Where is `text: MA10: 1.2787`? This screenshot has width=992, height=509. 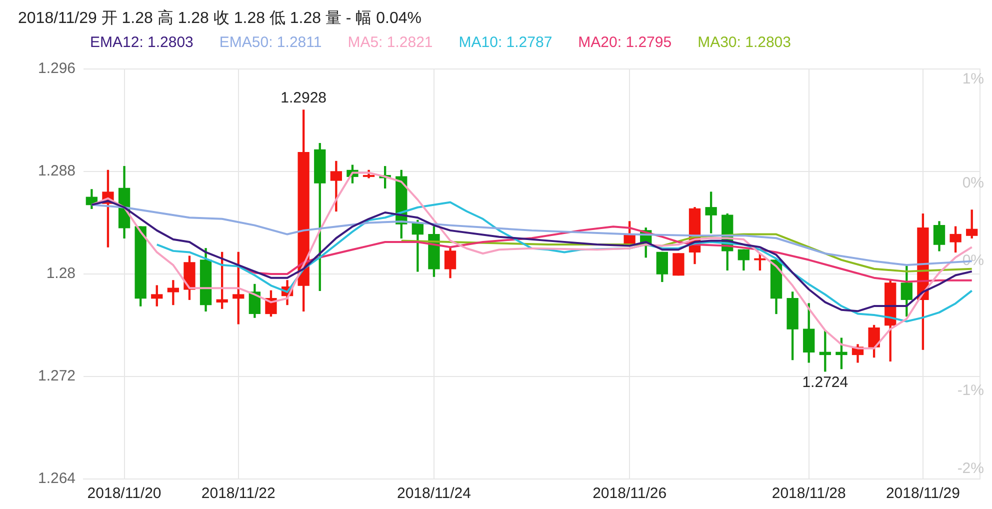
text: MA10: 1.2787 is located at coordinates (505, 42).